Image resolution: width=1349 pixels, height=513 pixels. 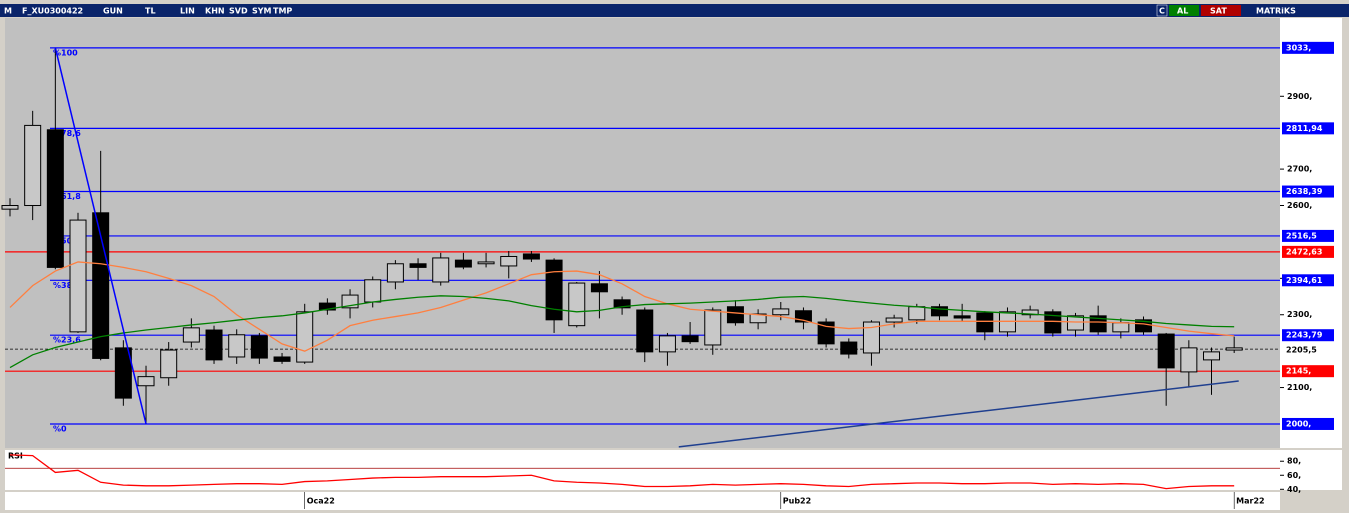 I want to click on level-label: 3033,, so click(x=1298, y=47).